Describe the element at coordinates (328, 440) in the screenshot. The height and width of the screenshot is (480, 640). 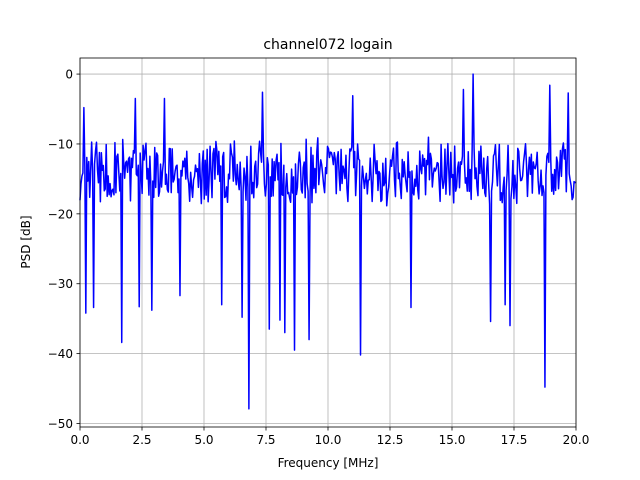
I see `x-tick-label: 10.0` at that location.